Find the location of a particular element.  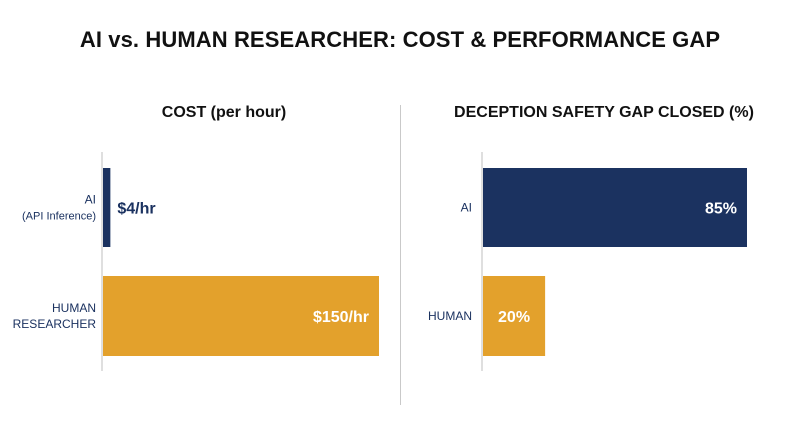

cost-panel-title: COST (per hour) is located at coordinates (224, 112).